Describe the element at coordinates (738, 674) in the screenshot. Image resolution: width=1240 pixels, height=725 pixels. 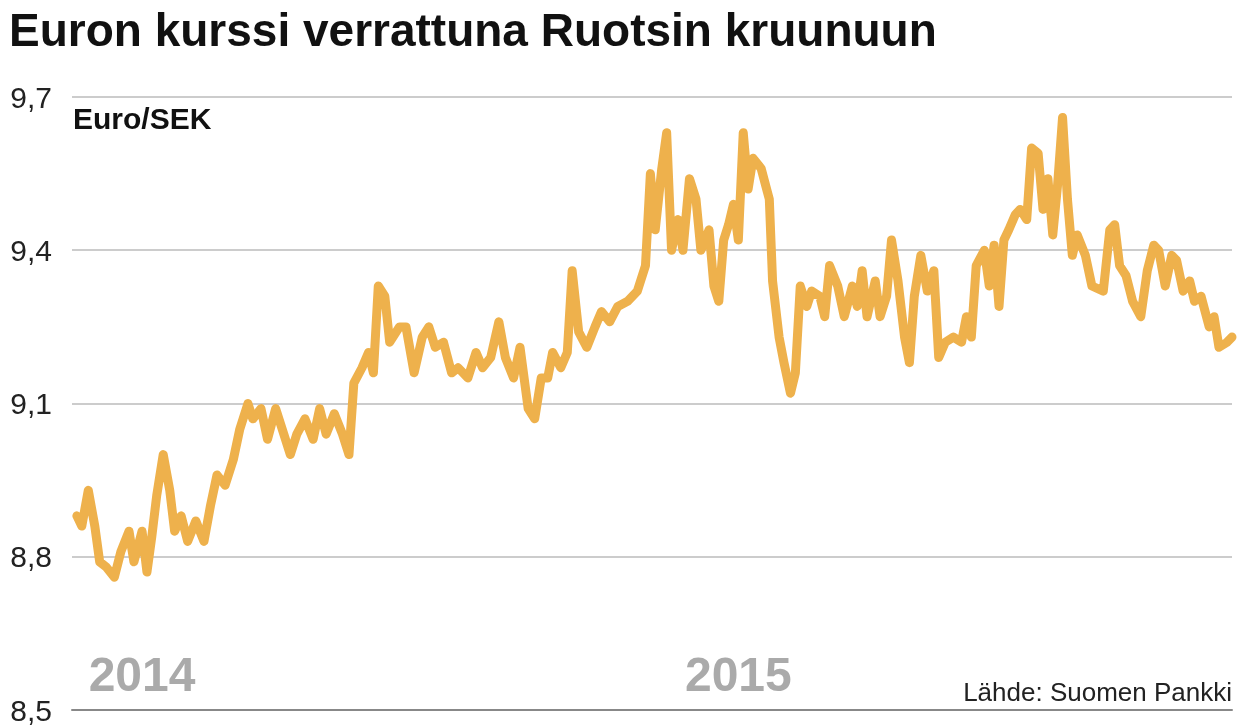
I see `x-tick-label: 2015` at that location.